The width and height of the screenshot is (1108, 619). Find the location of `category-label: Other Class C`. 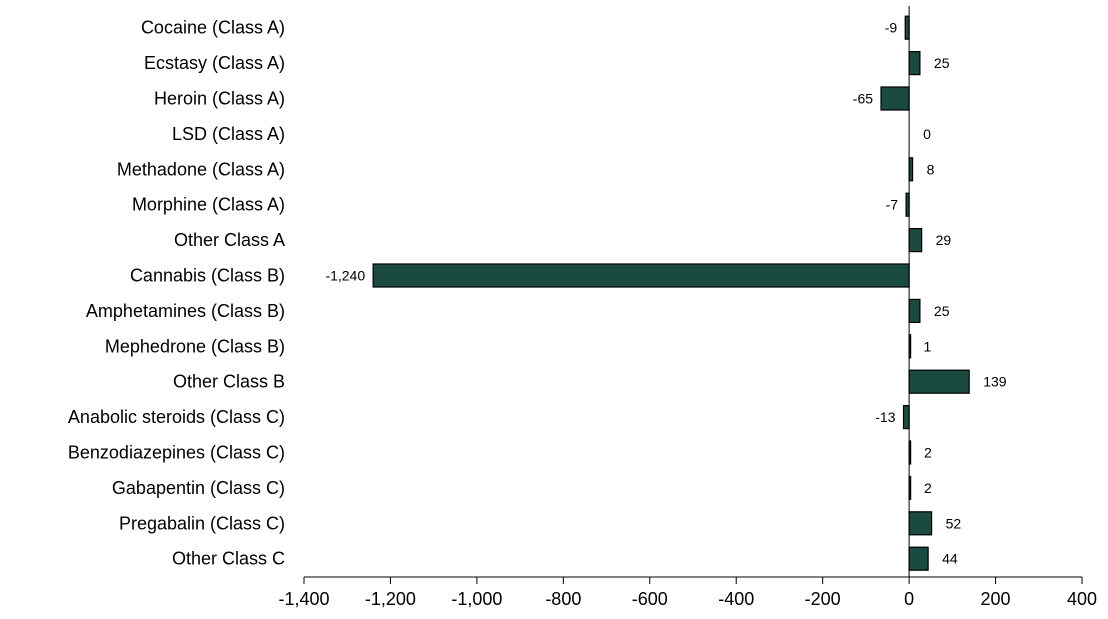

category-label: Other Class C is located at coordinates (228, 559).